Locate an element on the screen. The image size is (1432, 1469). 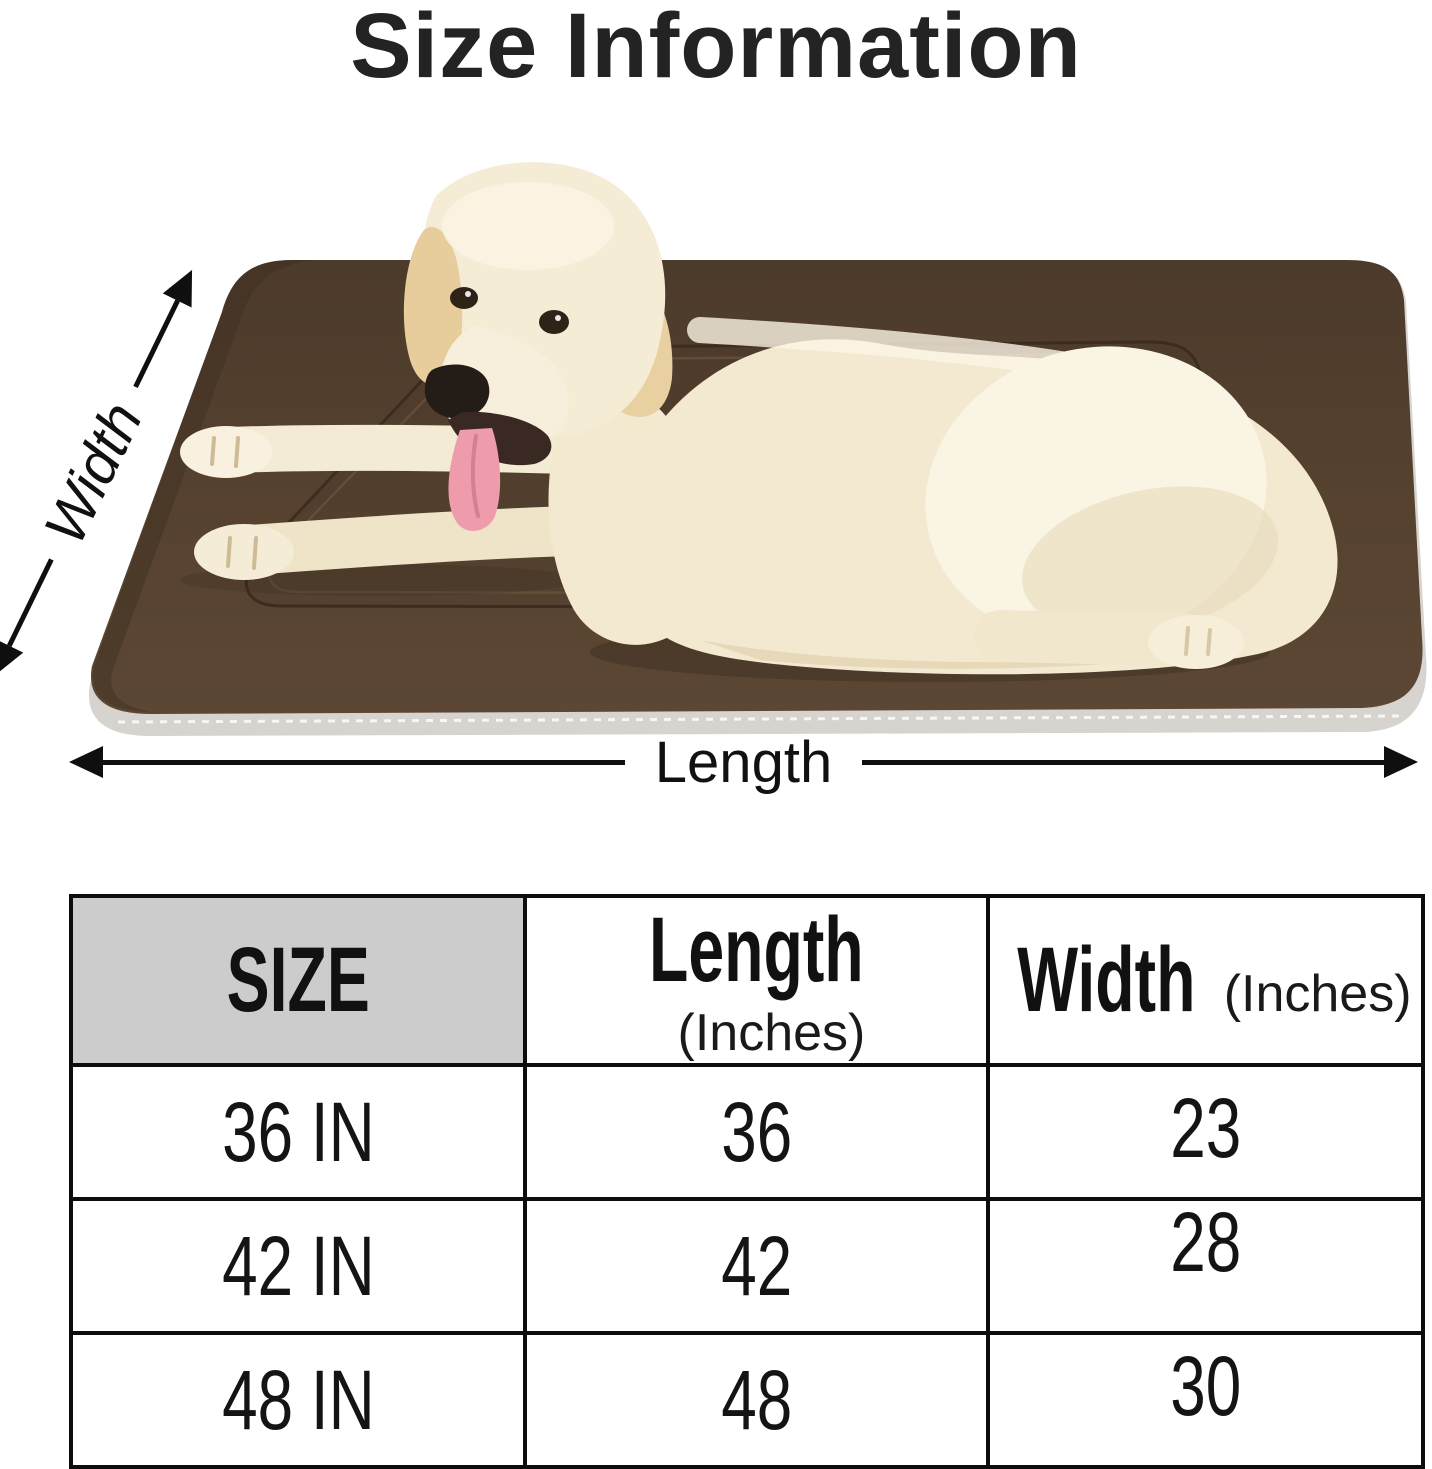
dog-front-paw-lower is located at coordinates (244, 552).